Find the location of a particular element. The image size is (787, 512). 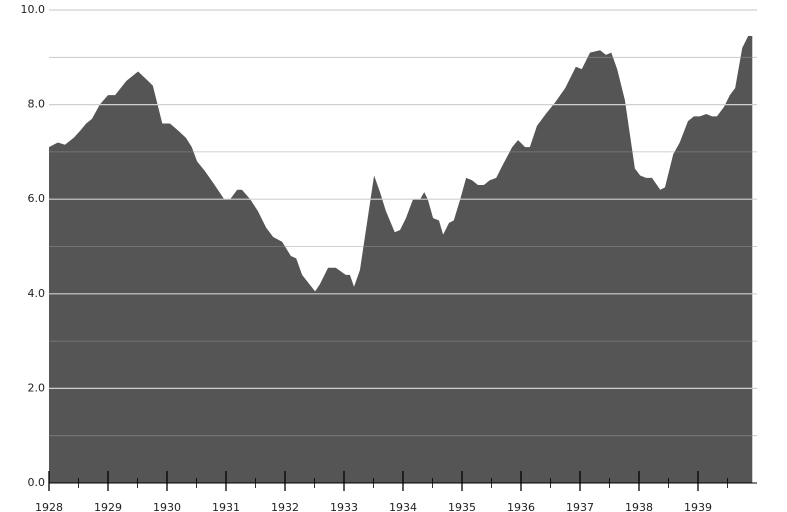

x-tick-label: 1930 is located at coordinates (167, 506).